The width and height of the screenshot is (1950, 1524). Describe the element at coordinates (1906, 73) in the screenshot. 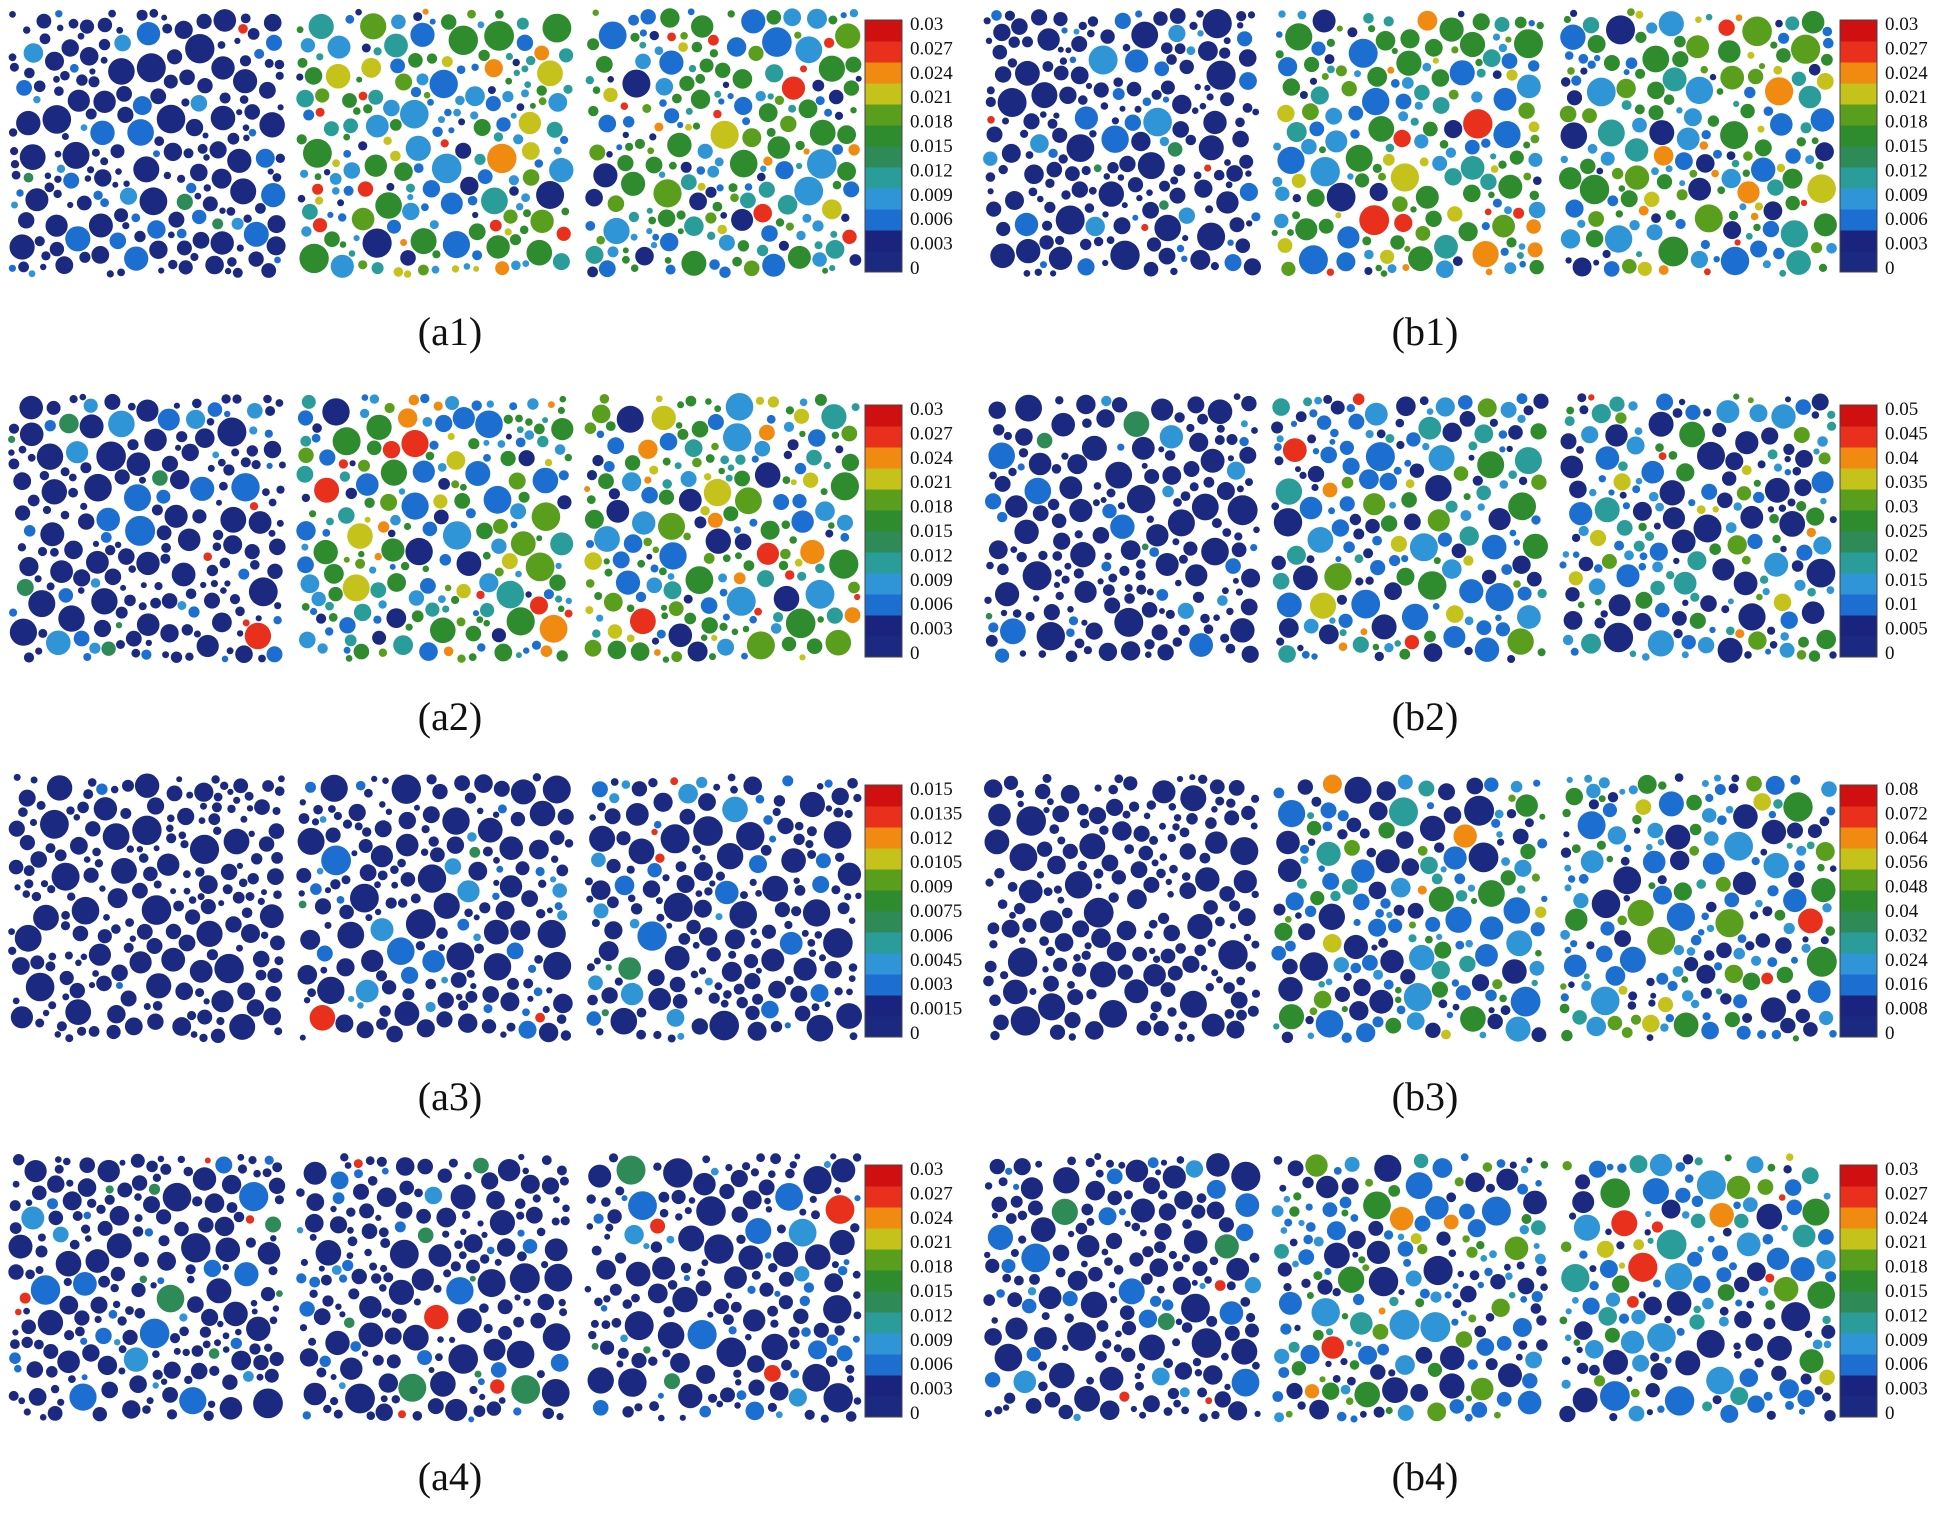

I see `colorbar-tick-label: 0.024` at that location.